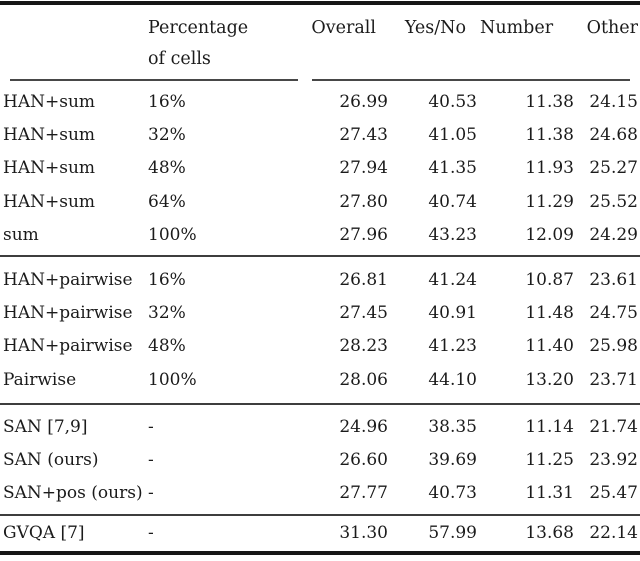 The height and width of the screenshot is (561, 640). I want to click on other-cell: 24.15, so click(613, 102).